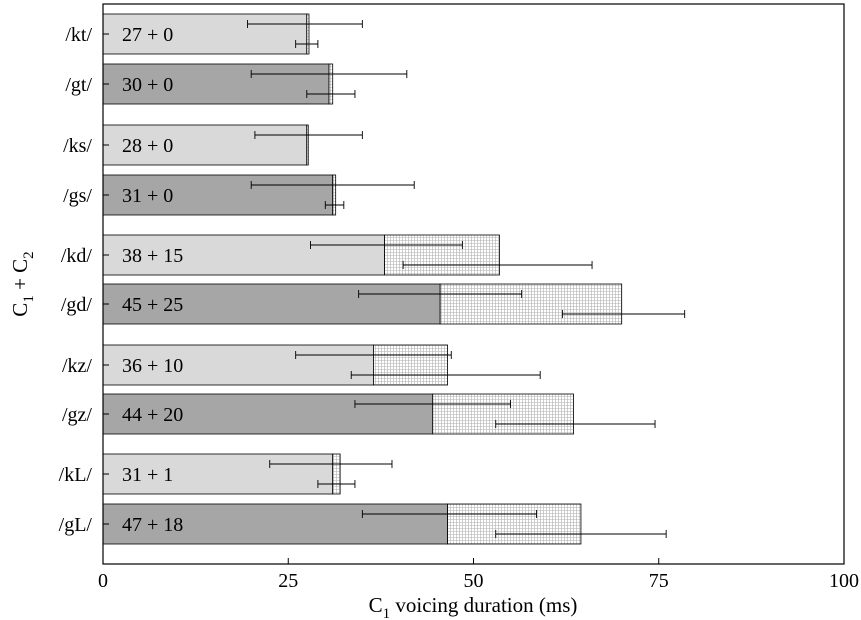 This screenshot has width=861, height=620. Describe the element at coordinates (103, 581) in the screenshot. I see `x-tick-label-0: 0` at that location.